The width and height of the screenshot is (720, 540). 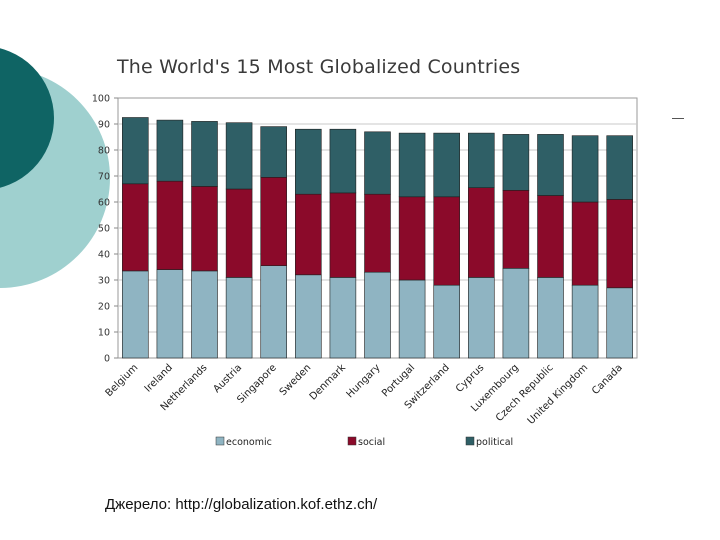 What do you see at coordinates (249, 442) in the screenshot?
I see `legend-label-economic: economic` at bounding box center [249, 442].